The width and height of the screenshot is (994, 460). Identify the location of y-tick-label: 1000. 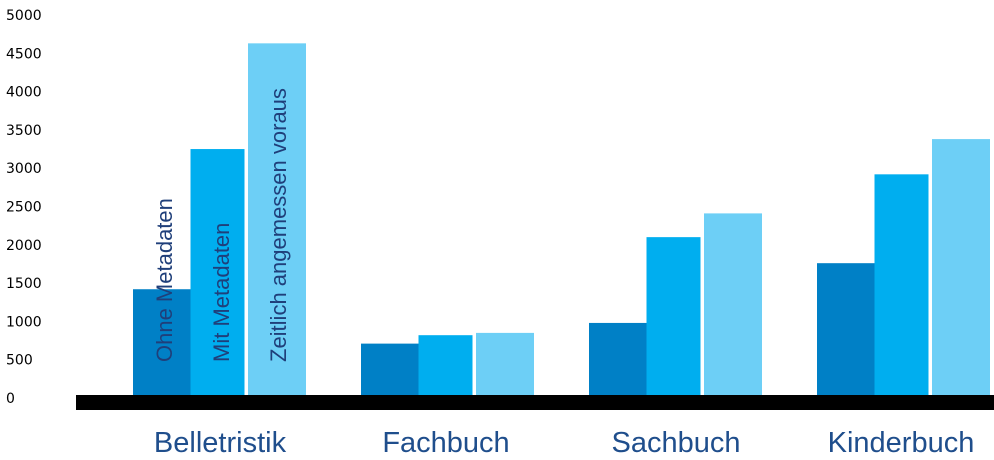
(24, 322).